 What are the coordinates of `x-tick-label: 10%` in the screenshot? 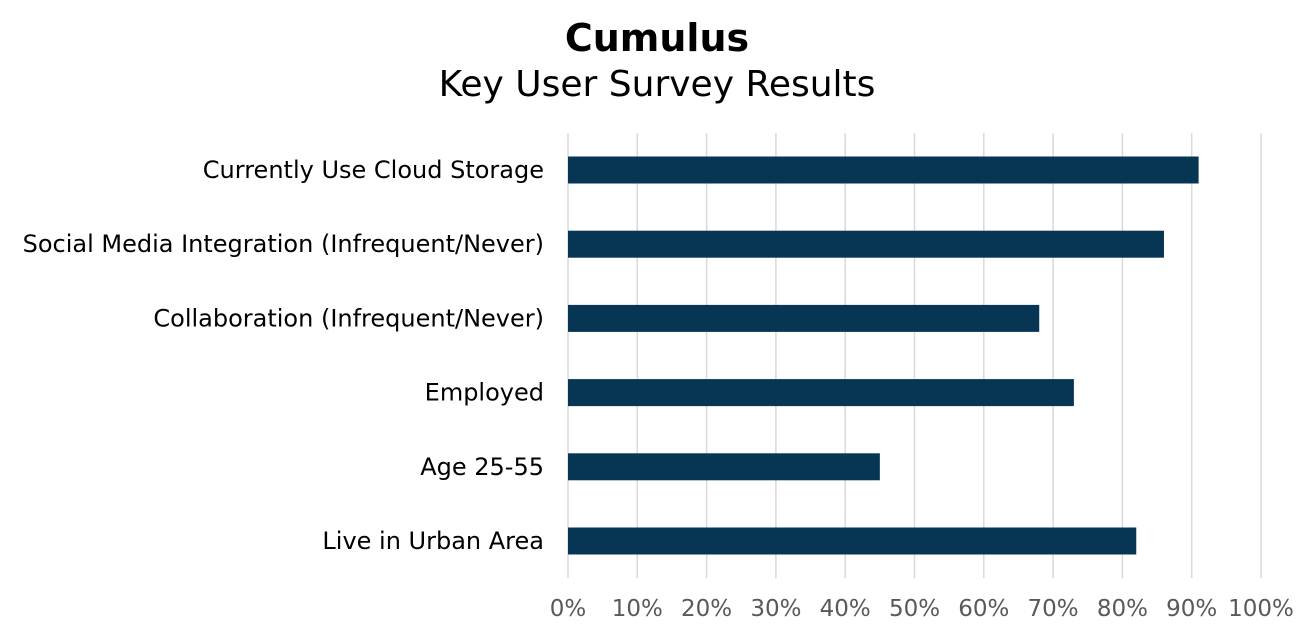 It's located at (637, 609).